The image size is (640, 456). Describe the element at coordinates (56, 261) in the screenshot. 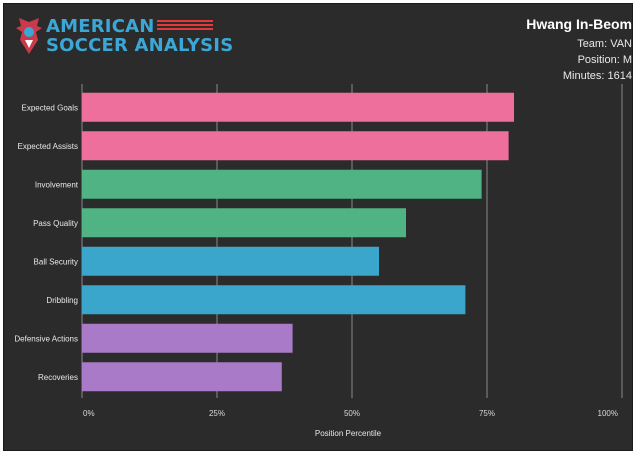

I see `category-label: Ball Security` at that location.